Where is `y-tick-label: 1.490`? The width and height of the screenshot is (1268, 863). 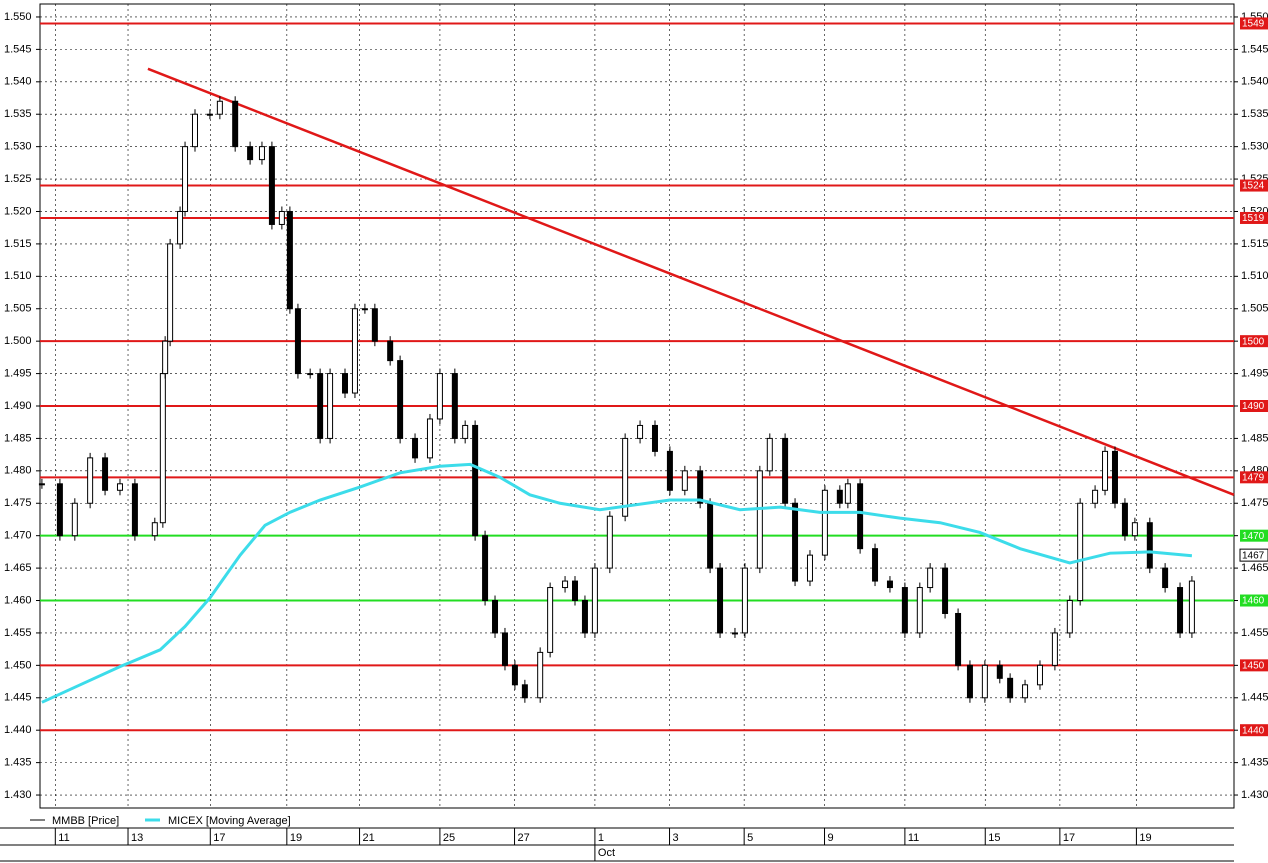 y-tick-label: 1.490 is located at coordinates (18, 406).